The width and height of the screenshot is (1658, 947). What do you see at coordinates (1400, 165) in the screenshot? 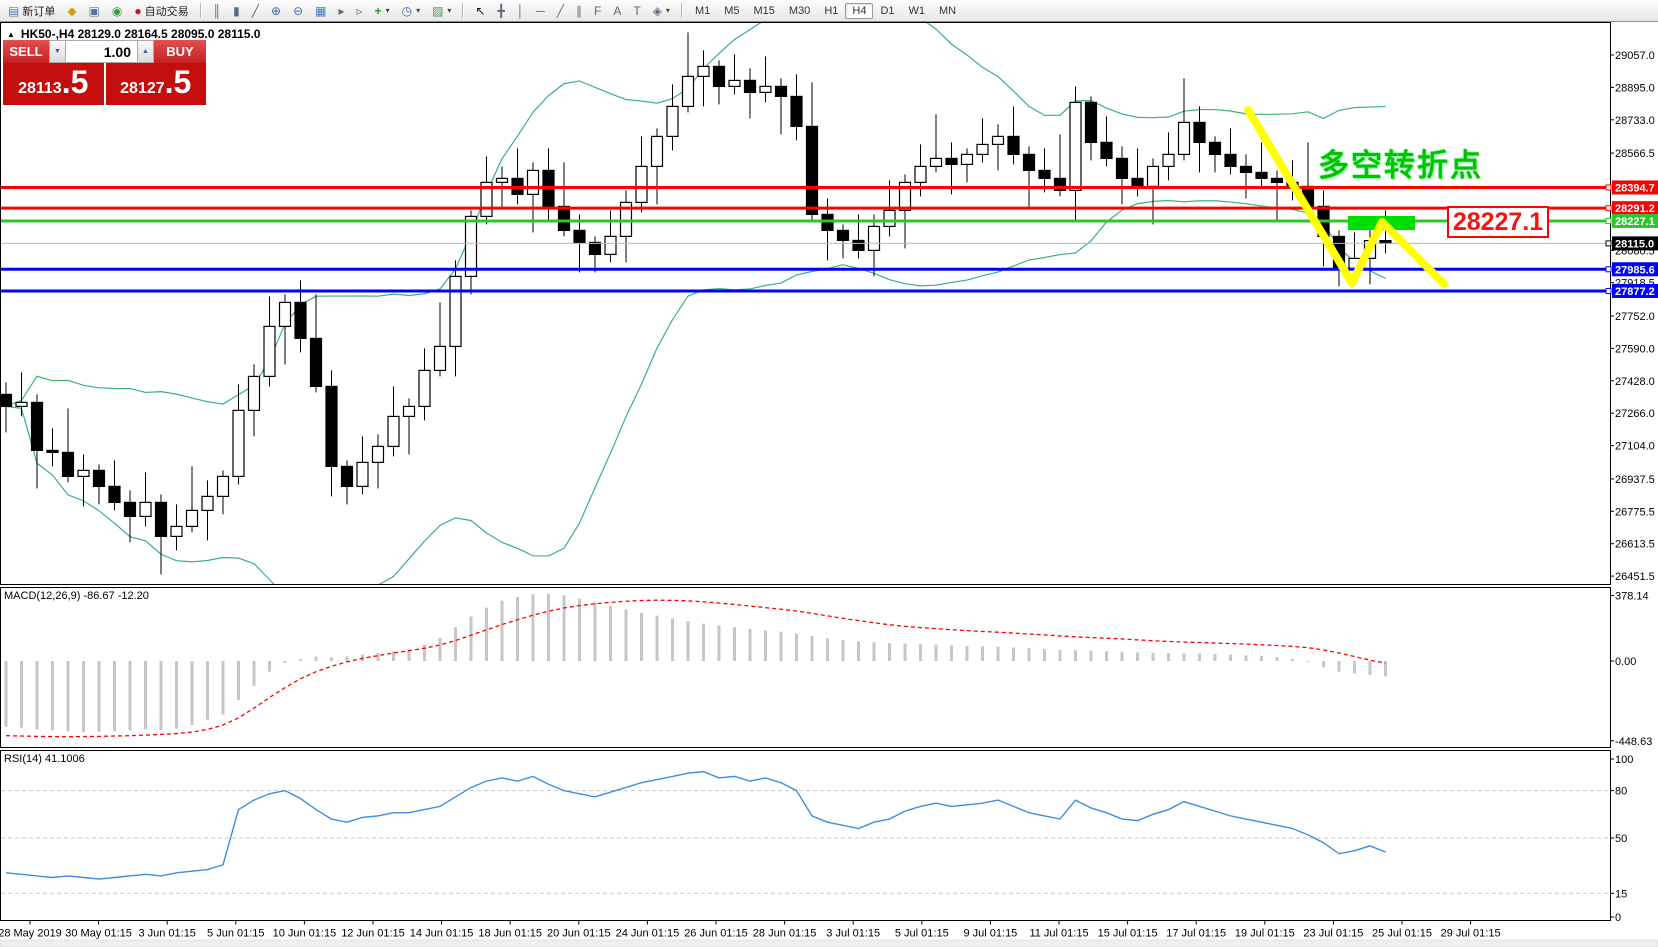
I see `turning-point-annotation: 多空转折点` at bounding box center [1400, 165].